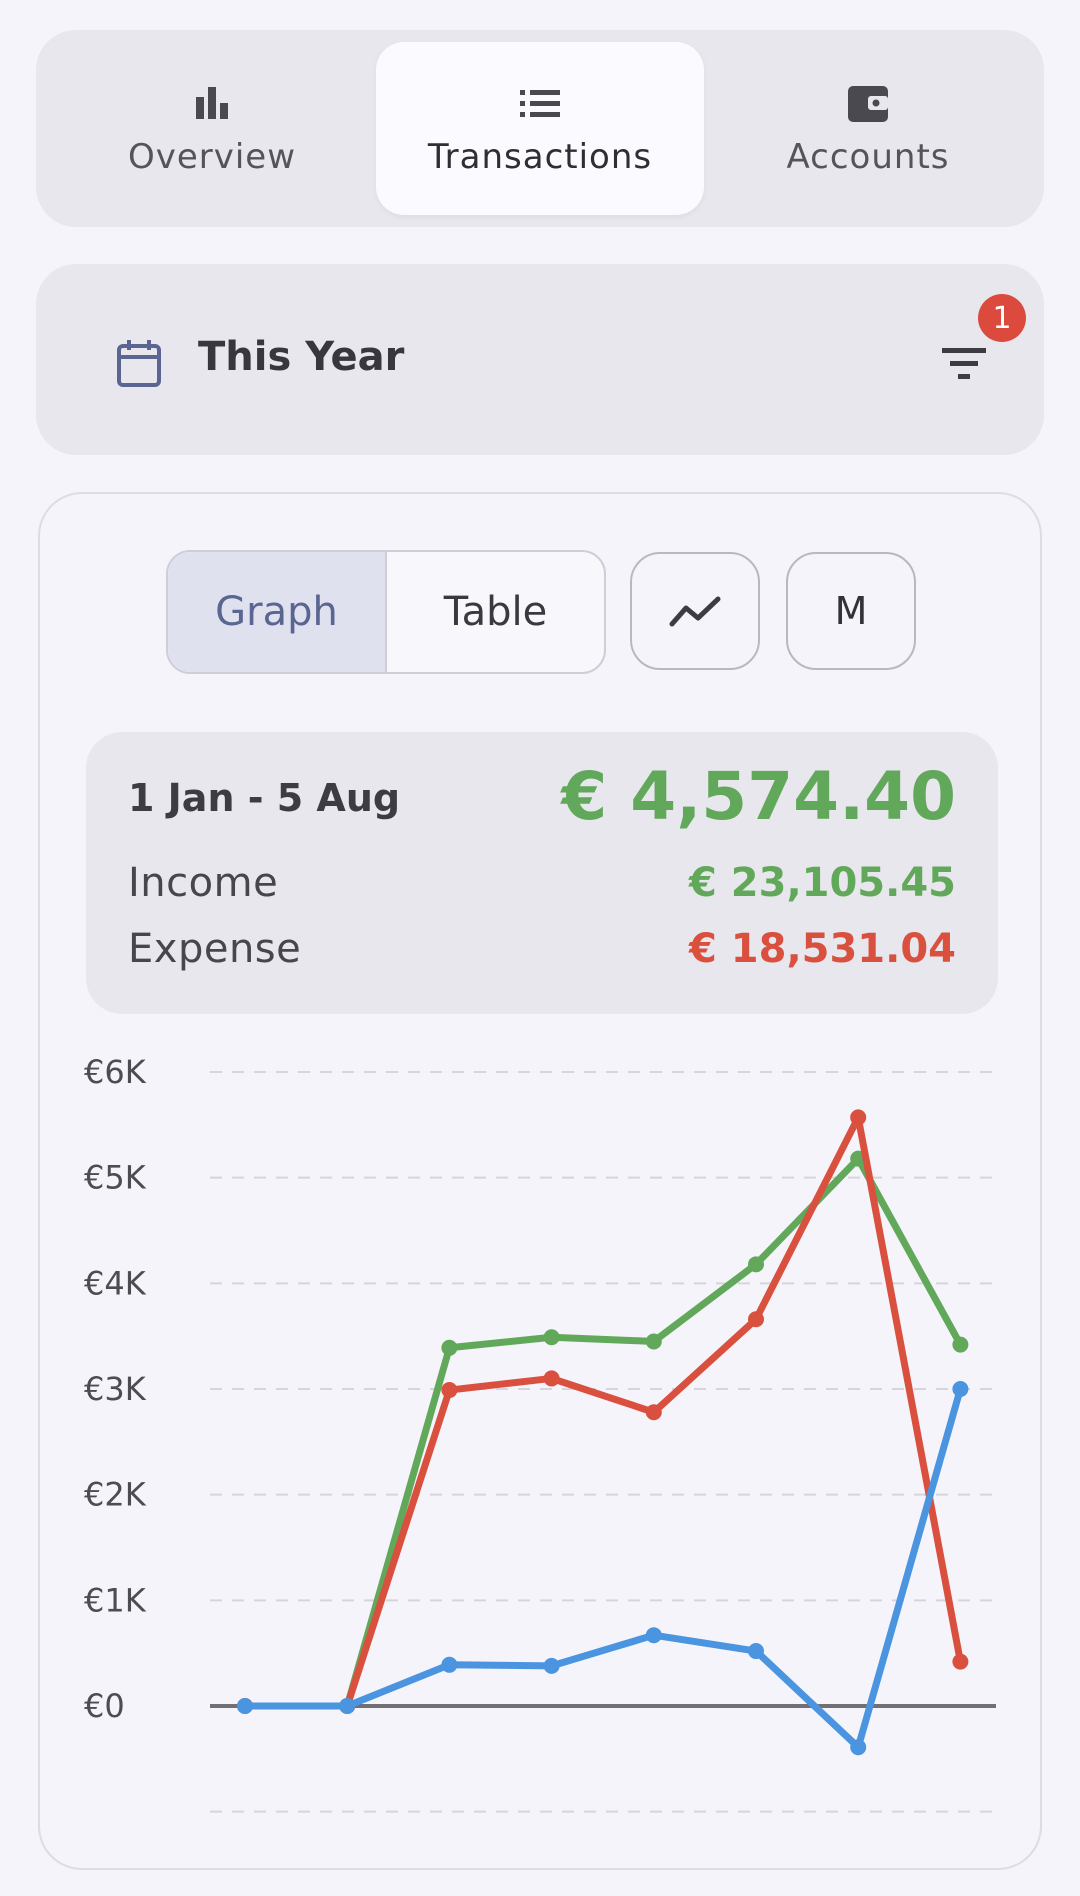  I want to click on trending-icon, so click(695, 611).